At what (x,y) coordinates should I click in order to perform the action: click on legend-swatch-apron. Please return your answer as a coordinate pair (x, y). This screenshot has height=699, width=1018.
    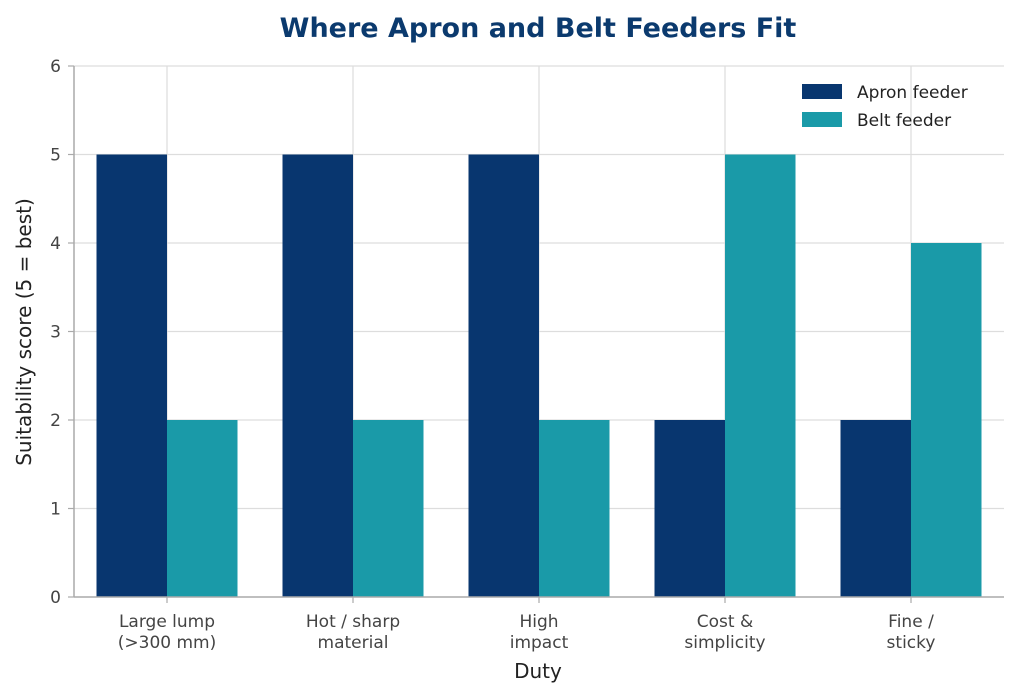
    Looking at the image, I should click on (822, 91).